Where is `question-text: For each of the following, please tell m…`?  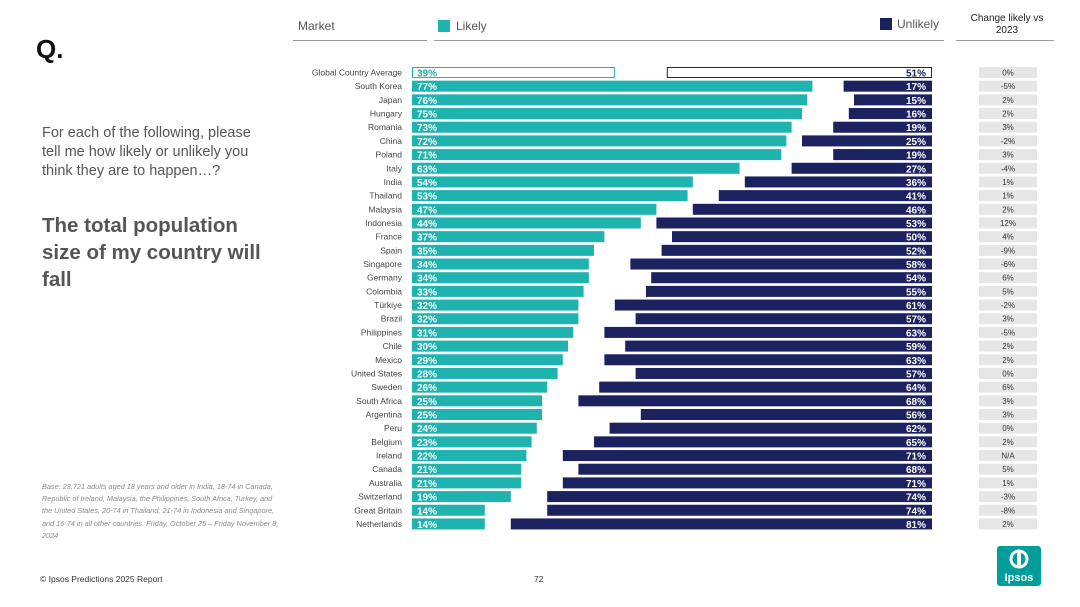
question-text: For each of the following, please tell m… is located at coordinates (146, 152).